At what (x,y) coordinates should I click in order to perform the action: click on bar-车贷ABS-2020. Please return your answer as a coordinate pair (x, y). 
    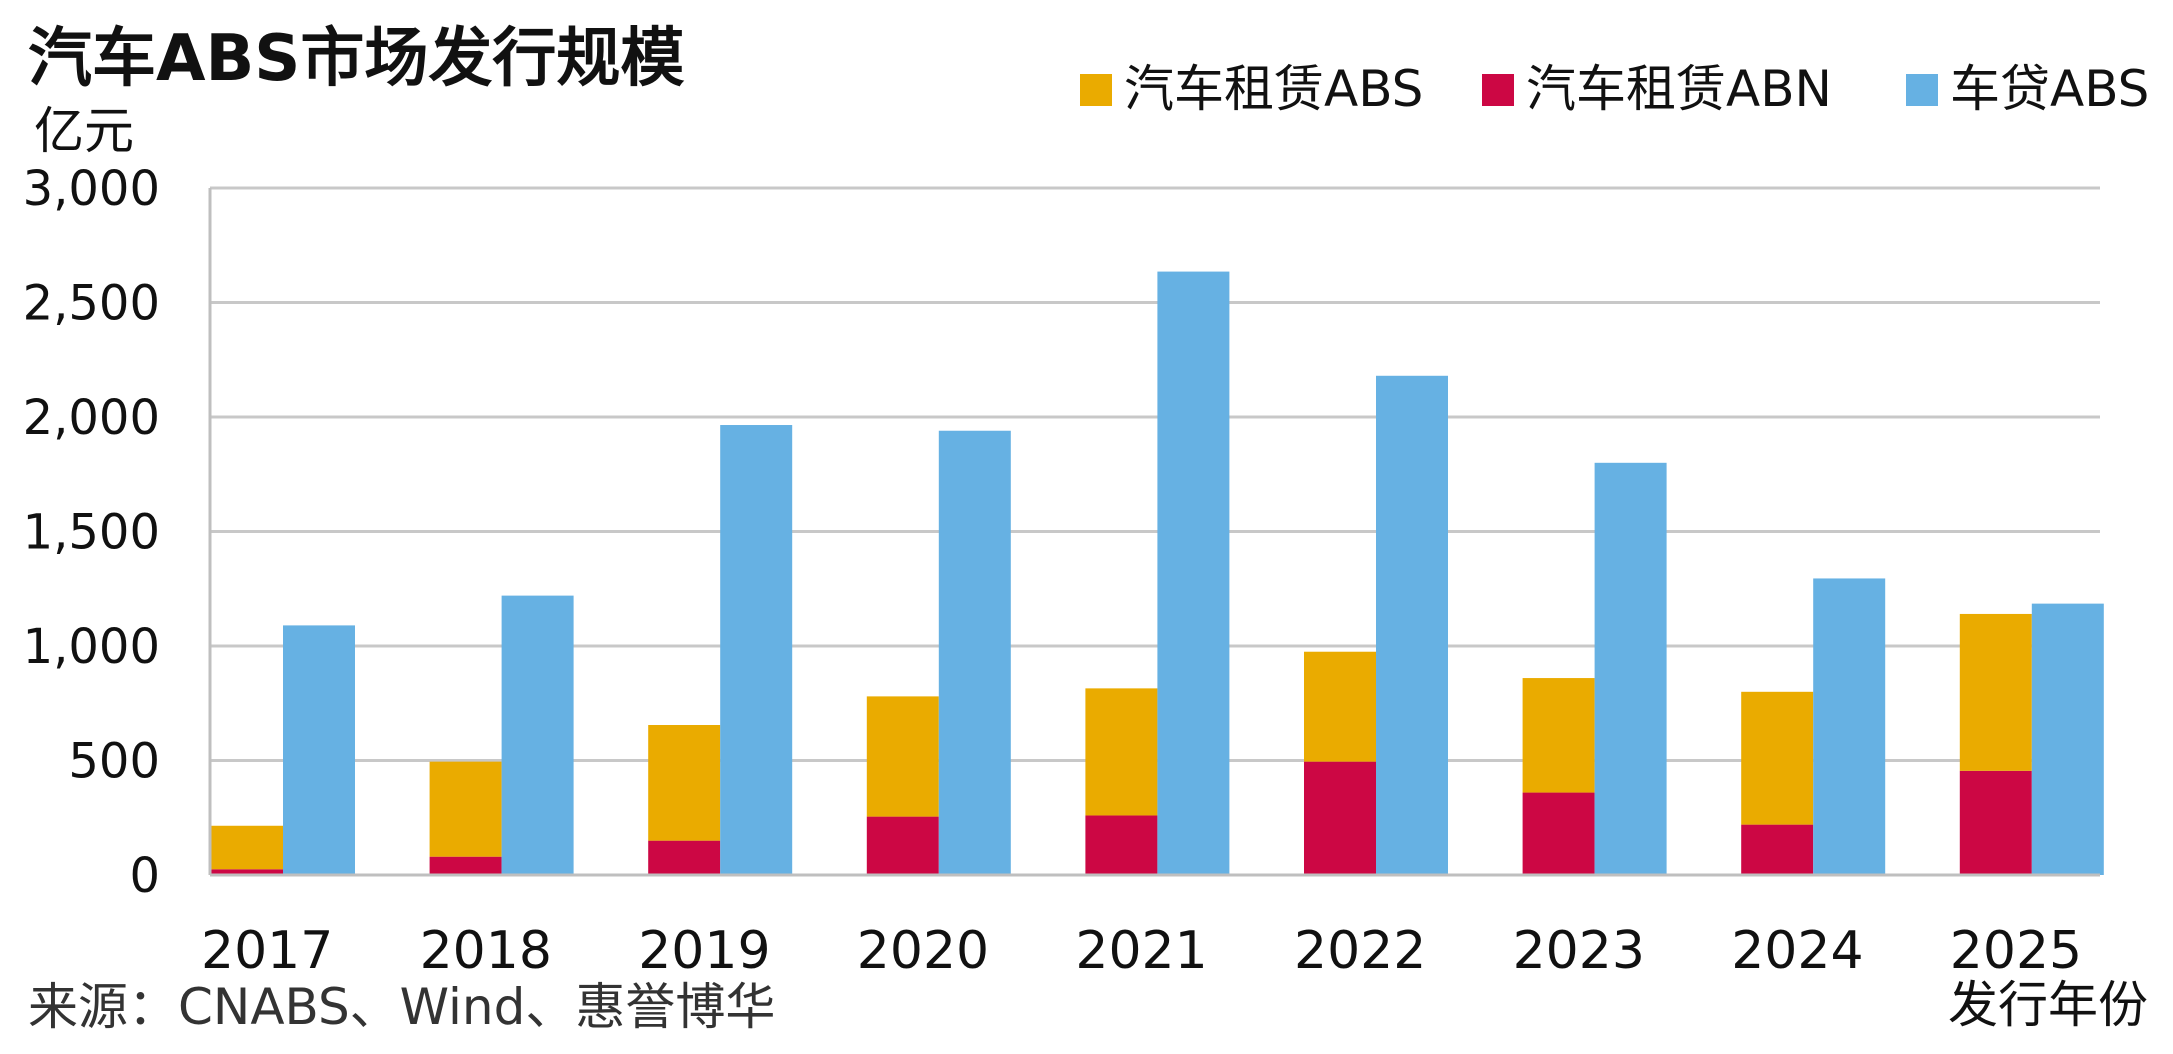
    Looking at the image, I should click on (974, 652).